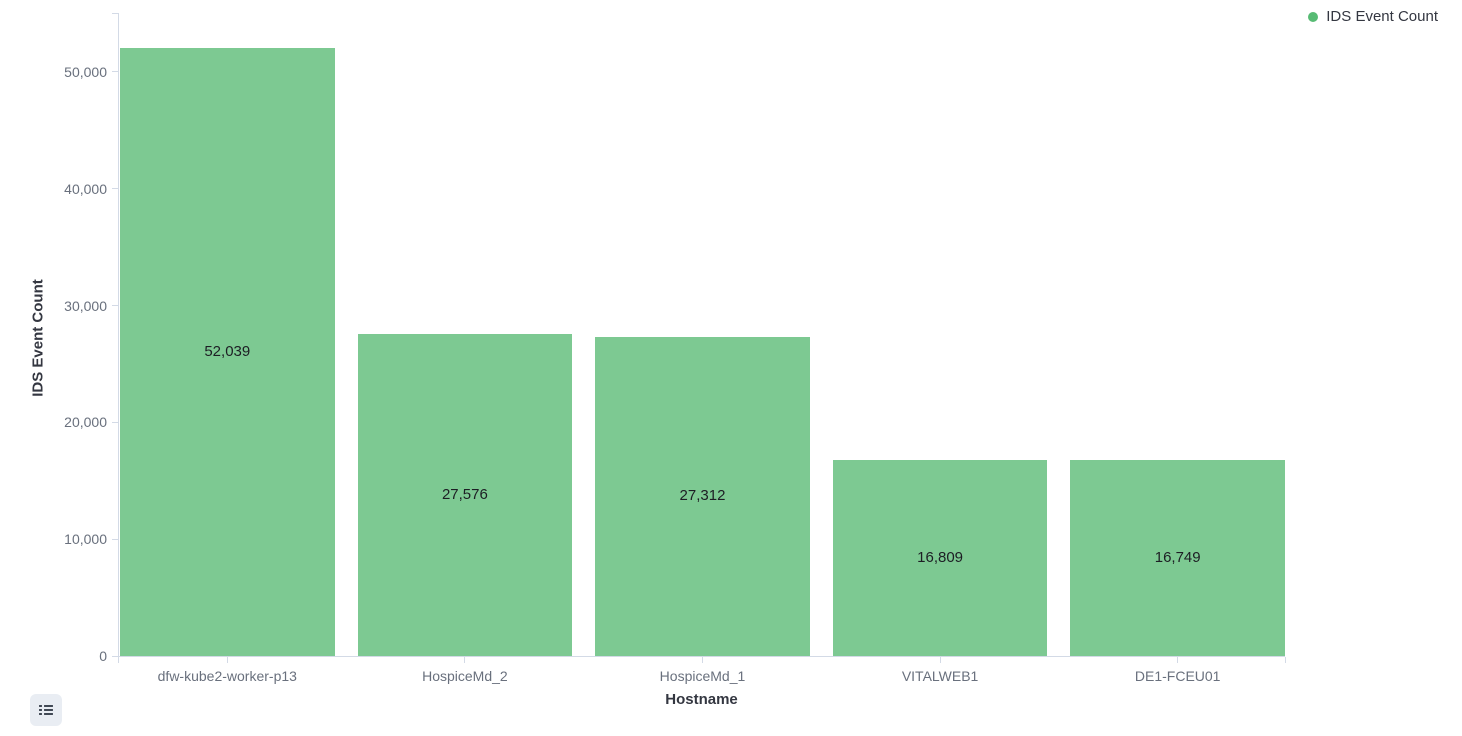 This screenshot has height=736, width=1462. I want to click on y-tick-label: 20,000, so click(85, 422).